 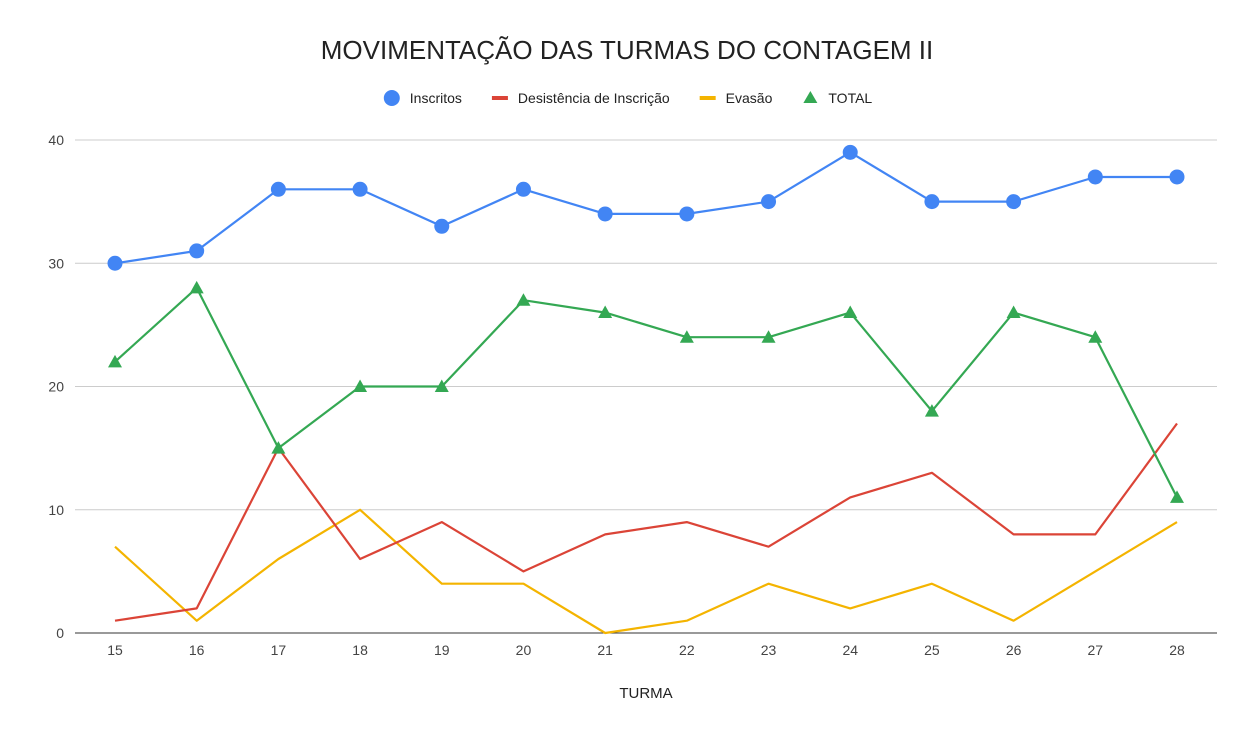 I want to click on legend-item: TOTAL, so click(x=837, y=98).